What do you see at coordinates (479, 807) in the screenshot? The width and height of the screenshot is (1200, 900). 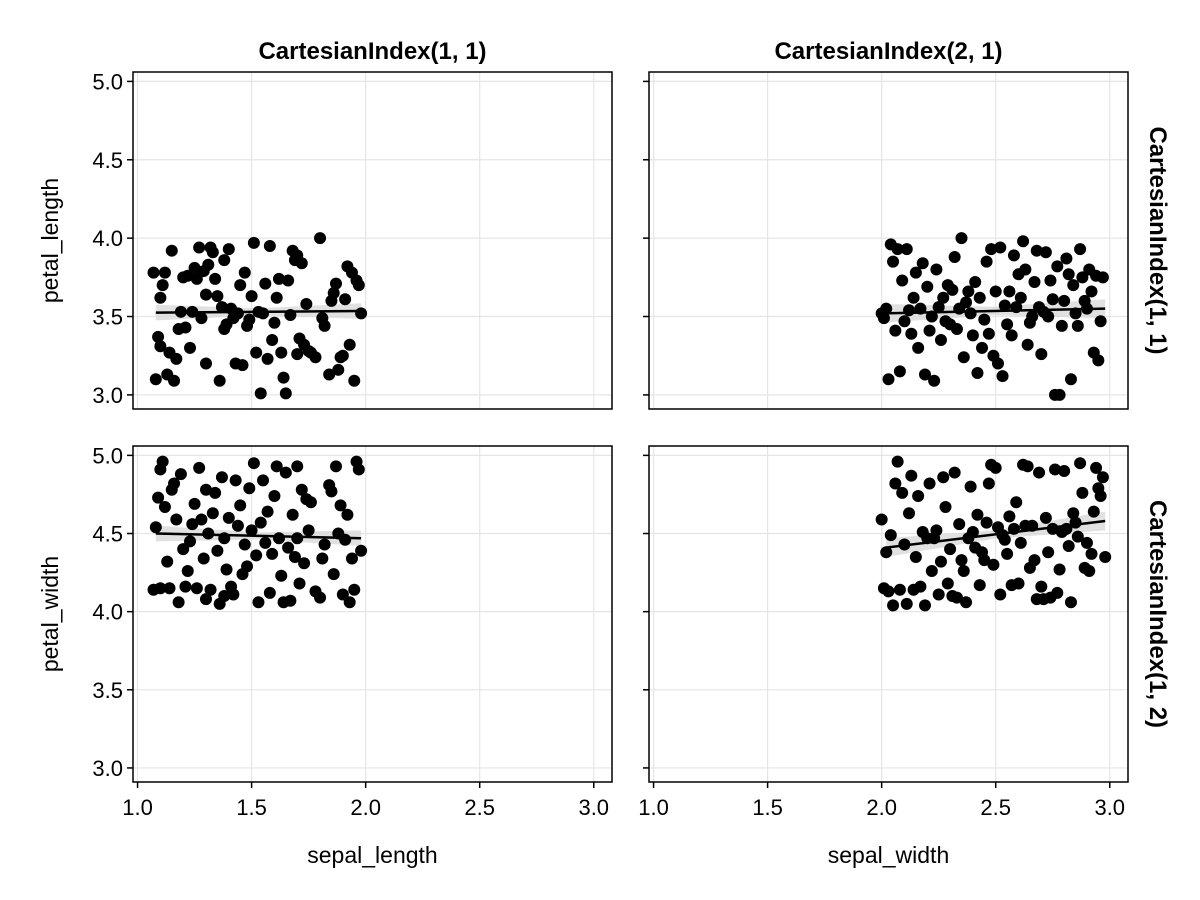 I see `x-tick-label: 2.5` at bounding box center [479, 807].